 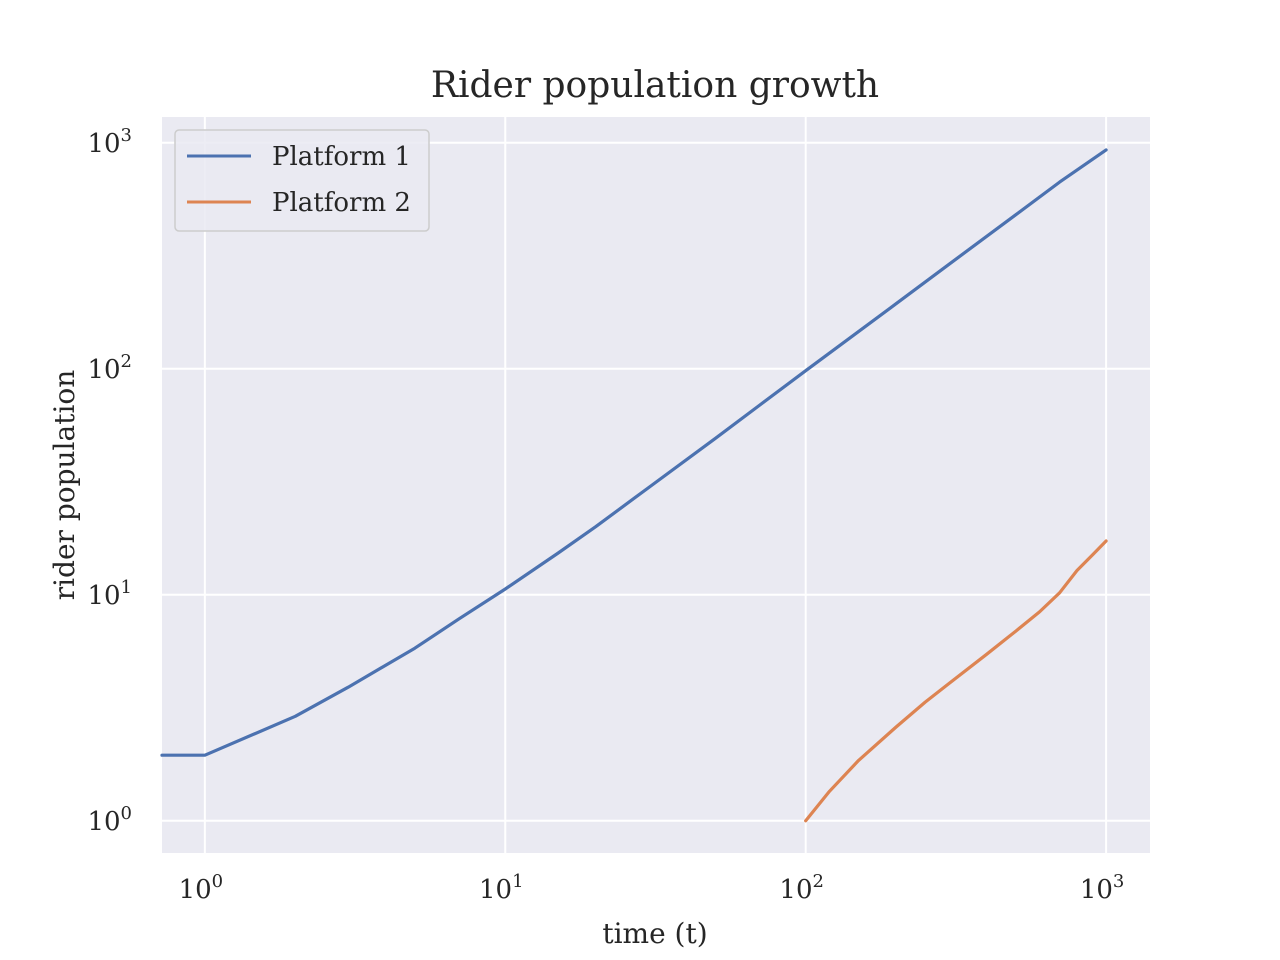 I want to click on y-tick-label: 101, so click(x=109, y=594).